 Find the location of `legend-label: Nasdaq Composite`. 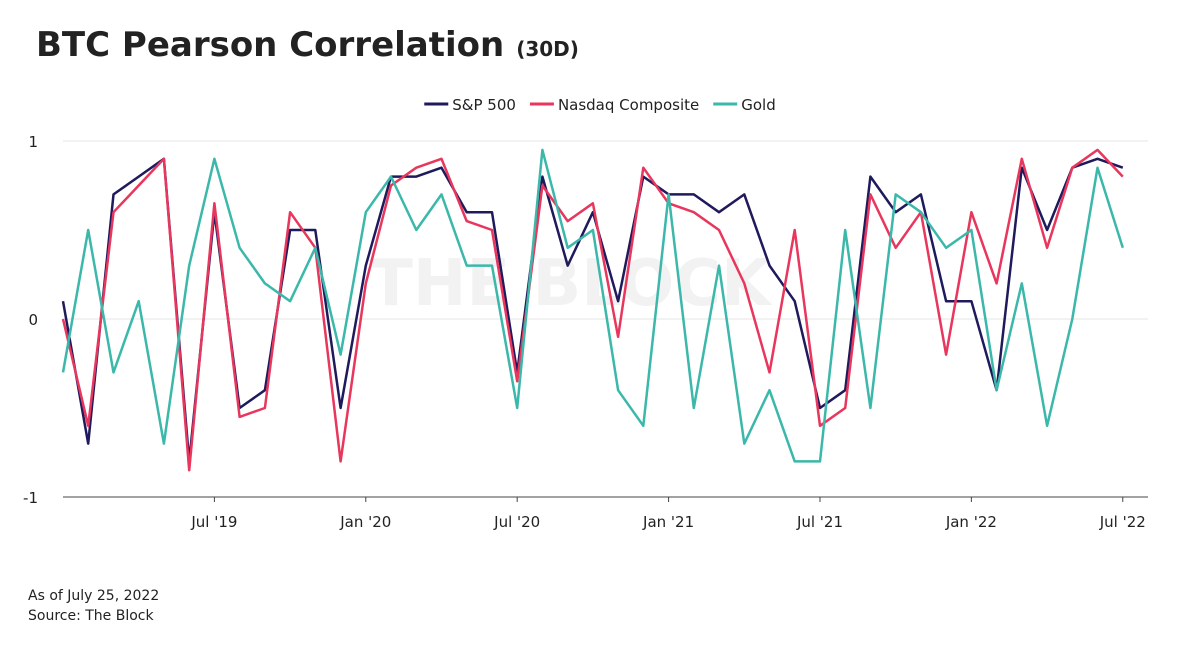

legend-label: Nasdaq Composite is located at coordinates (628, 105).